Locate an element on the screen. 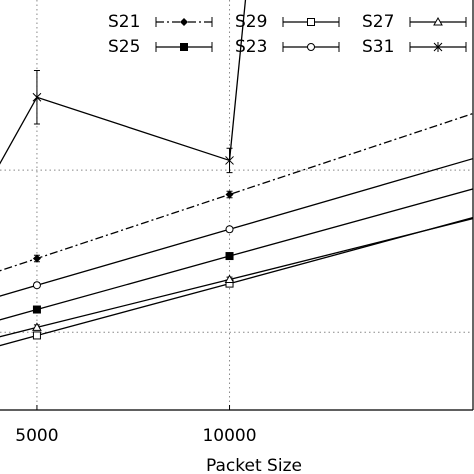  legend-label: S25 is located at coordinates (124, 47).